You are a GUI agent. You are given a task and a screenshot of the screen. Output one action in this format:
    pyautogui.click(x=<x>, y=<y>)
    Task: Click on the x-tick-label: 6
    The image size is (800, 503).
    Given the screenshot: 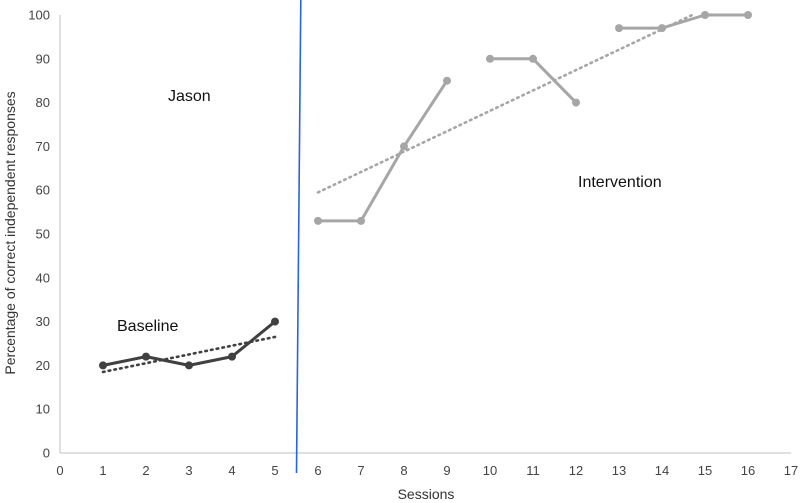 What is the action you would take?
    pyautogui.click(x=317, y=470)
    